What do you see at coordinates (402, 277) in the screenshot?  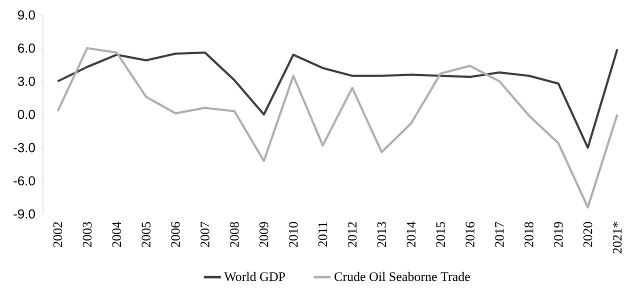 I see `legend-label: Crude Oil Seaborne Trade` at bounding box center [402, 277].